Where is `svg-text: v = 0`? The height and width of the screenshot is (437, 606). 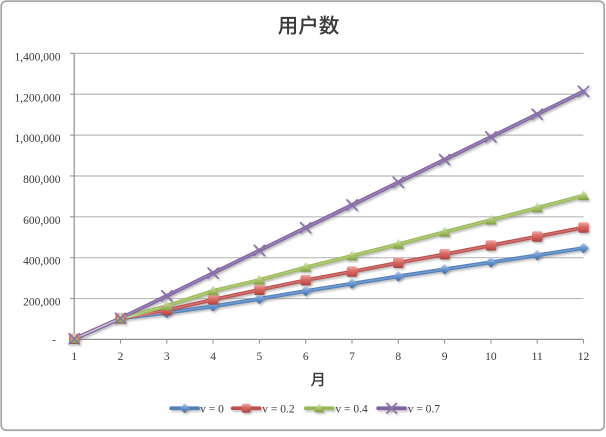
svg-text: v = 0 is located at coordinates (212, 410).